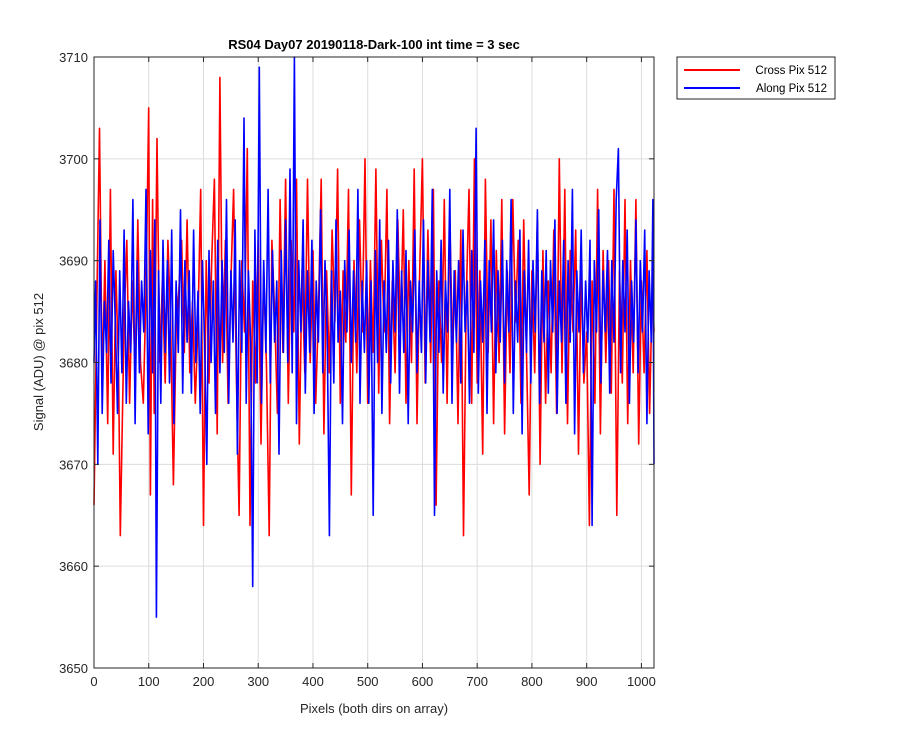  I want to click on x-tick-label: 300, so click(258, 681).